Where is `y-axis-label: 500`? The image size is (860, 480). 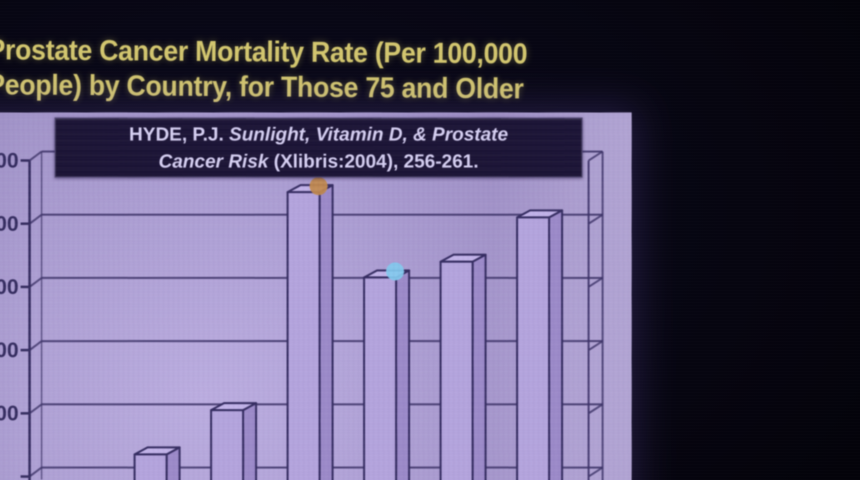 y-axis-label: 500 is located at coordinates (9, 161).